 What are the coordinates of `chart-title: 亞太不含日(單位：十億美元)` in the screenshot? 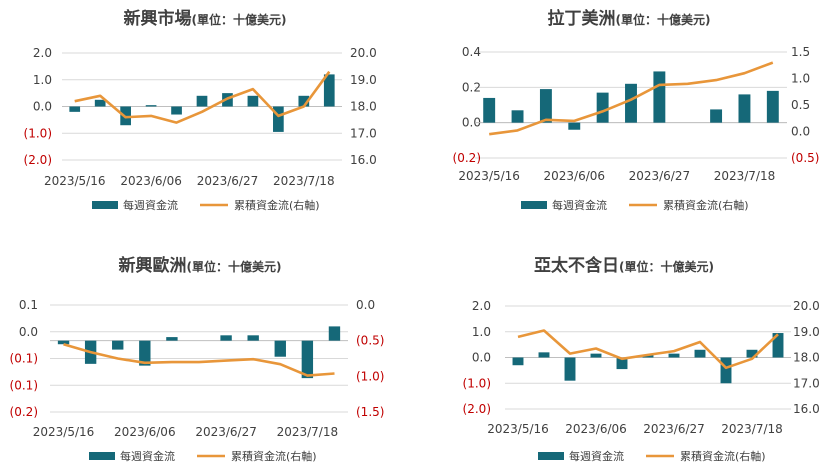 It's located at (624, 265).